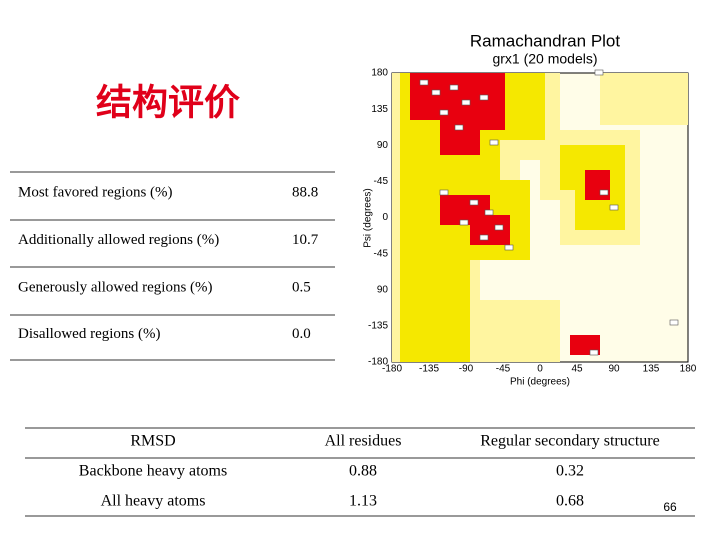 The image size is (720, 540). I want to click on generous-region, so click(644, 99).